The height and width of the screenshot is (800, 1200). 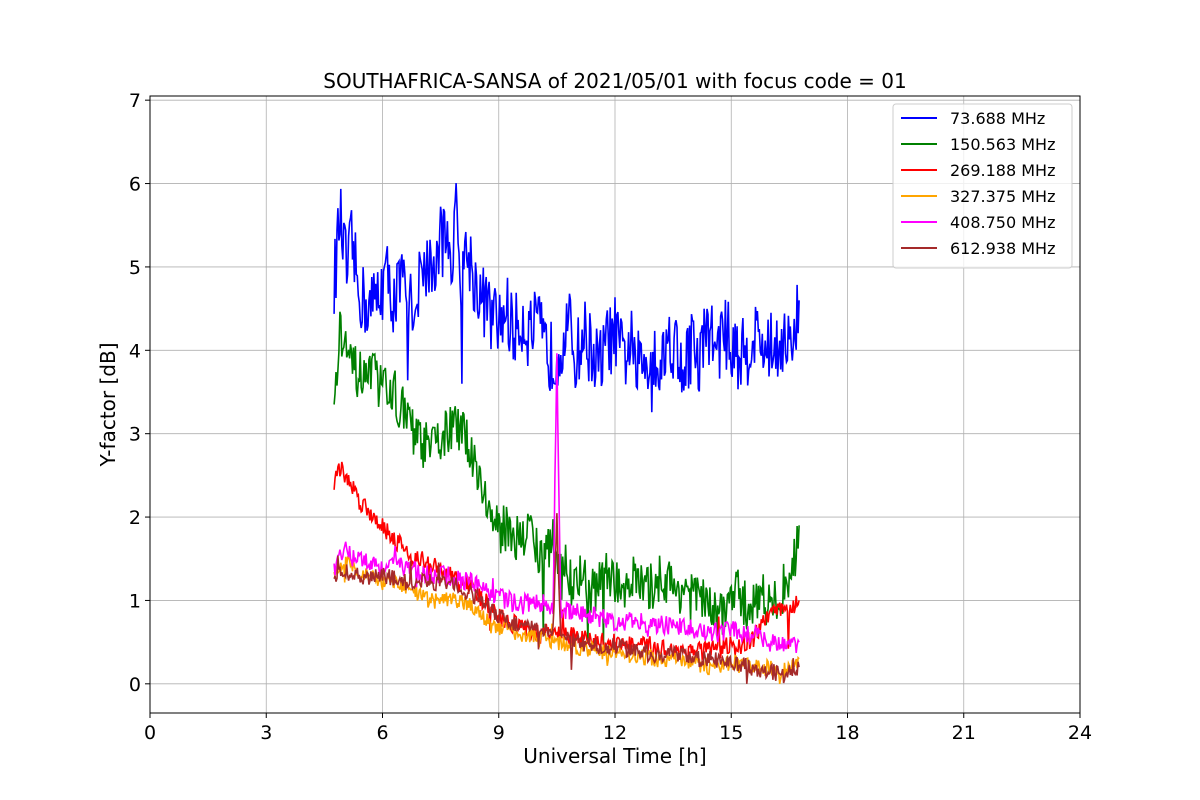 I want to click on y-tick-label: 3, so click(x=135, y=435).